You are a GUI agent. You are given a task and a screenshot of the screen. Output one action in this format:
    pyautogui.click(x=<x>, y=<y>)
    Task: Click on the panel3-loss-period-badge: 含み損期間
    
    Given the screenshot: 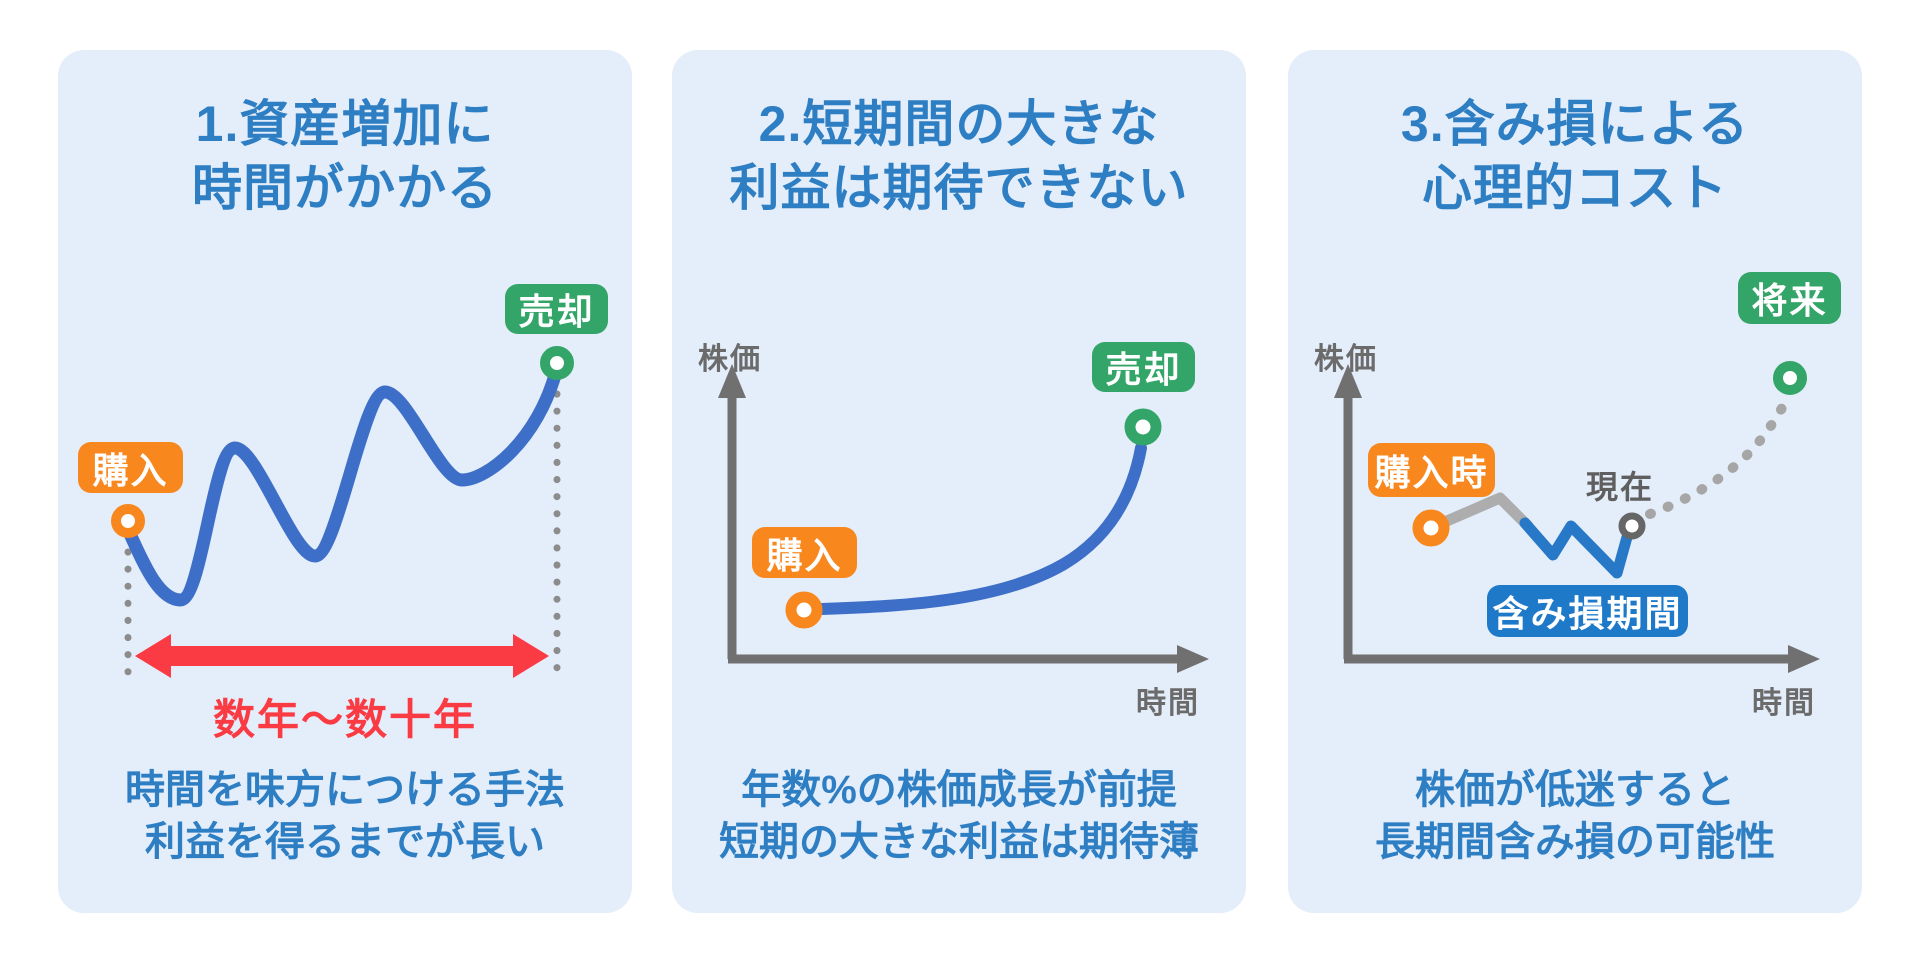 What is the action you would take?
    pyautogui.click(x=1587, y=611)
    